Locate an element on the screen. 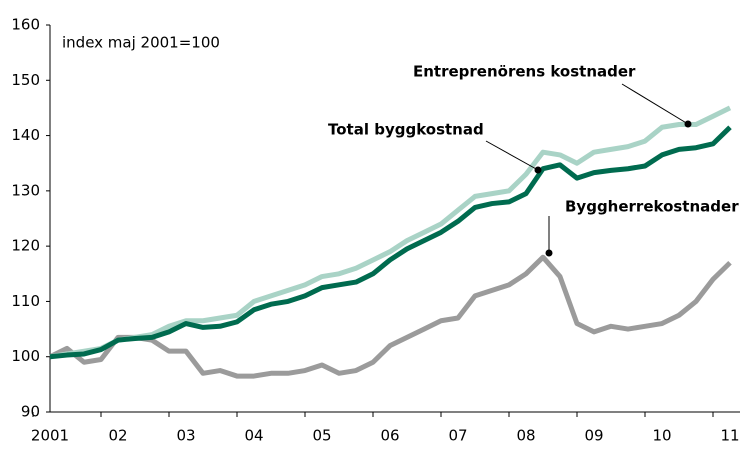 The width and height of the screenshot is (744, 451). chart-subtitle: index maj 2001=100 is located at coordinates (141, 43).